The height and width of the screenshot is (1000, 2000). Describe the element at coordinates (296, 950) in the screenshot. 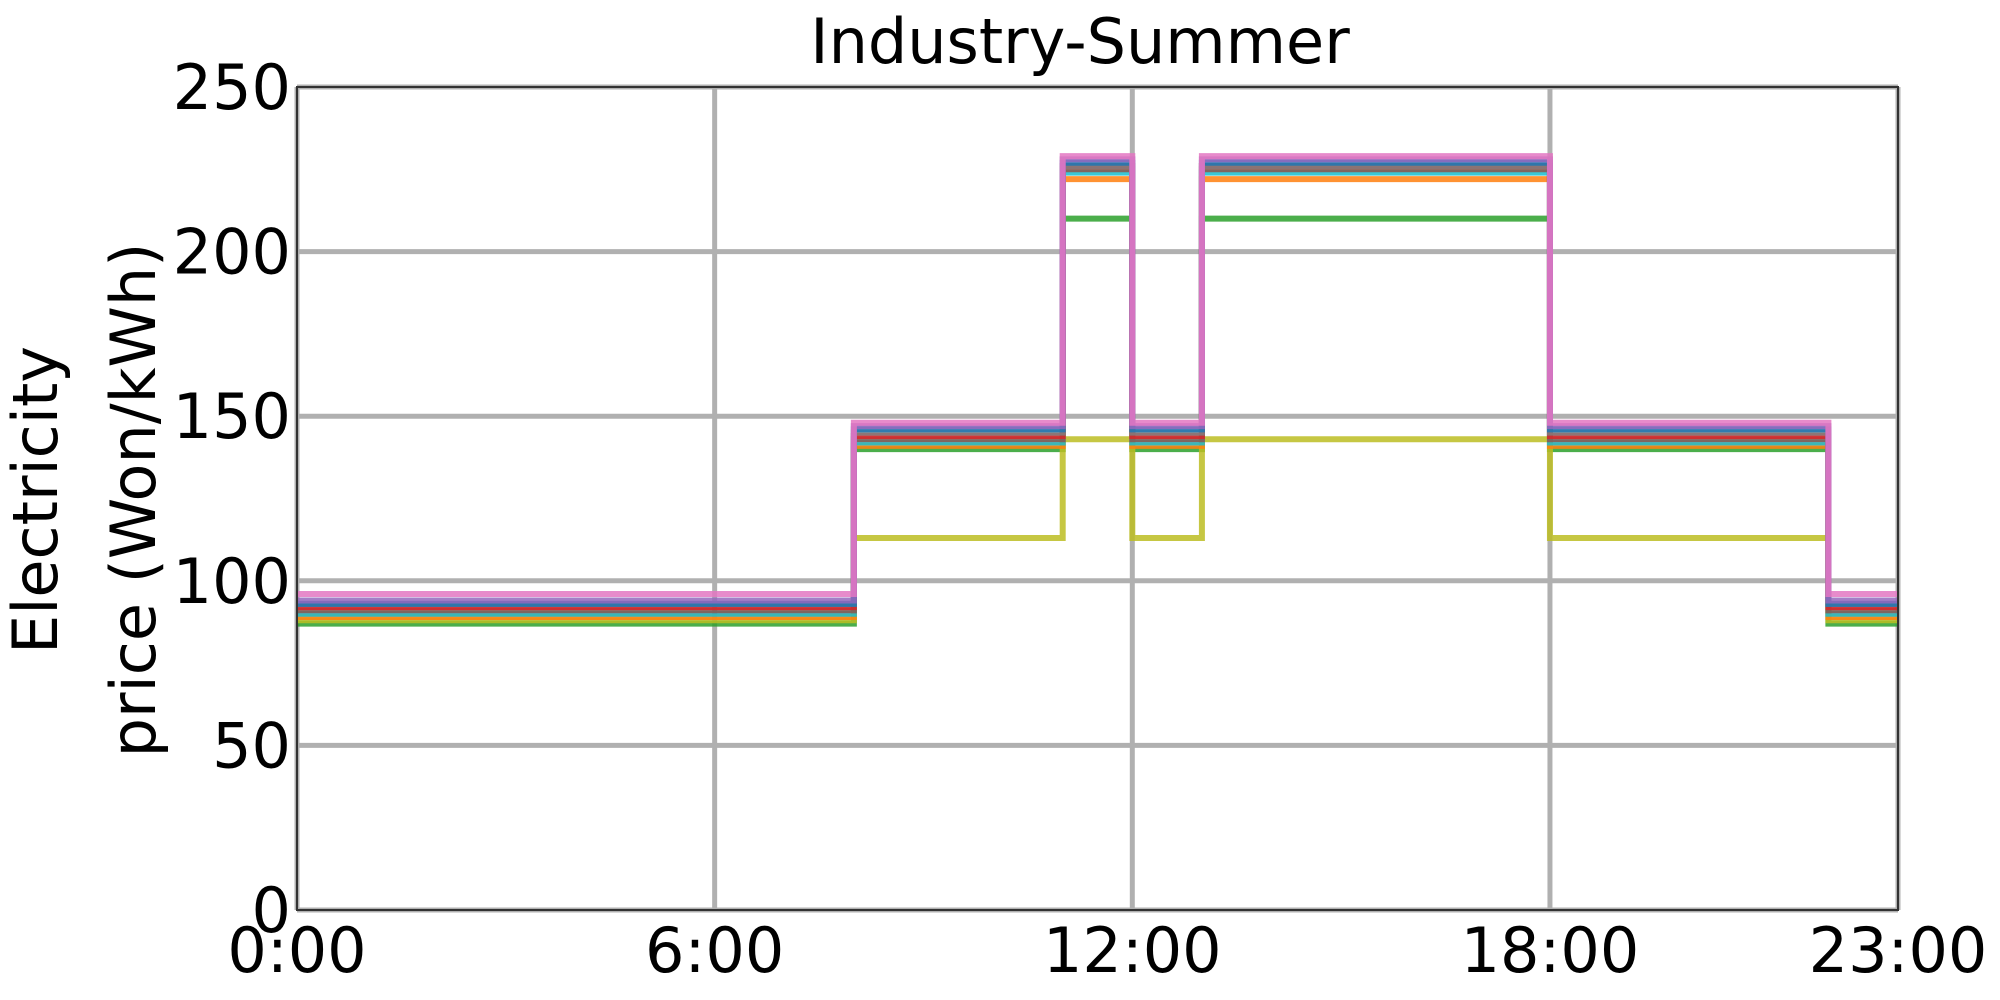

I see `x-tick-label-0: 0:00` at that location.